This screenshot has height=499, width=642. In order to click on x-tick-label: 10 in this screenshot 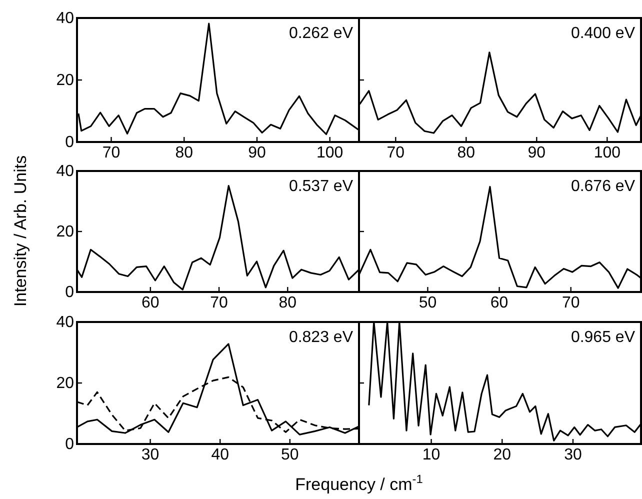, I will do `click(431, 455)`.